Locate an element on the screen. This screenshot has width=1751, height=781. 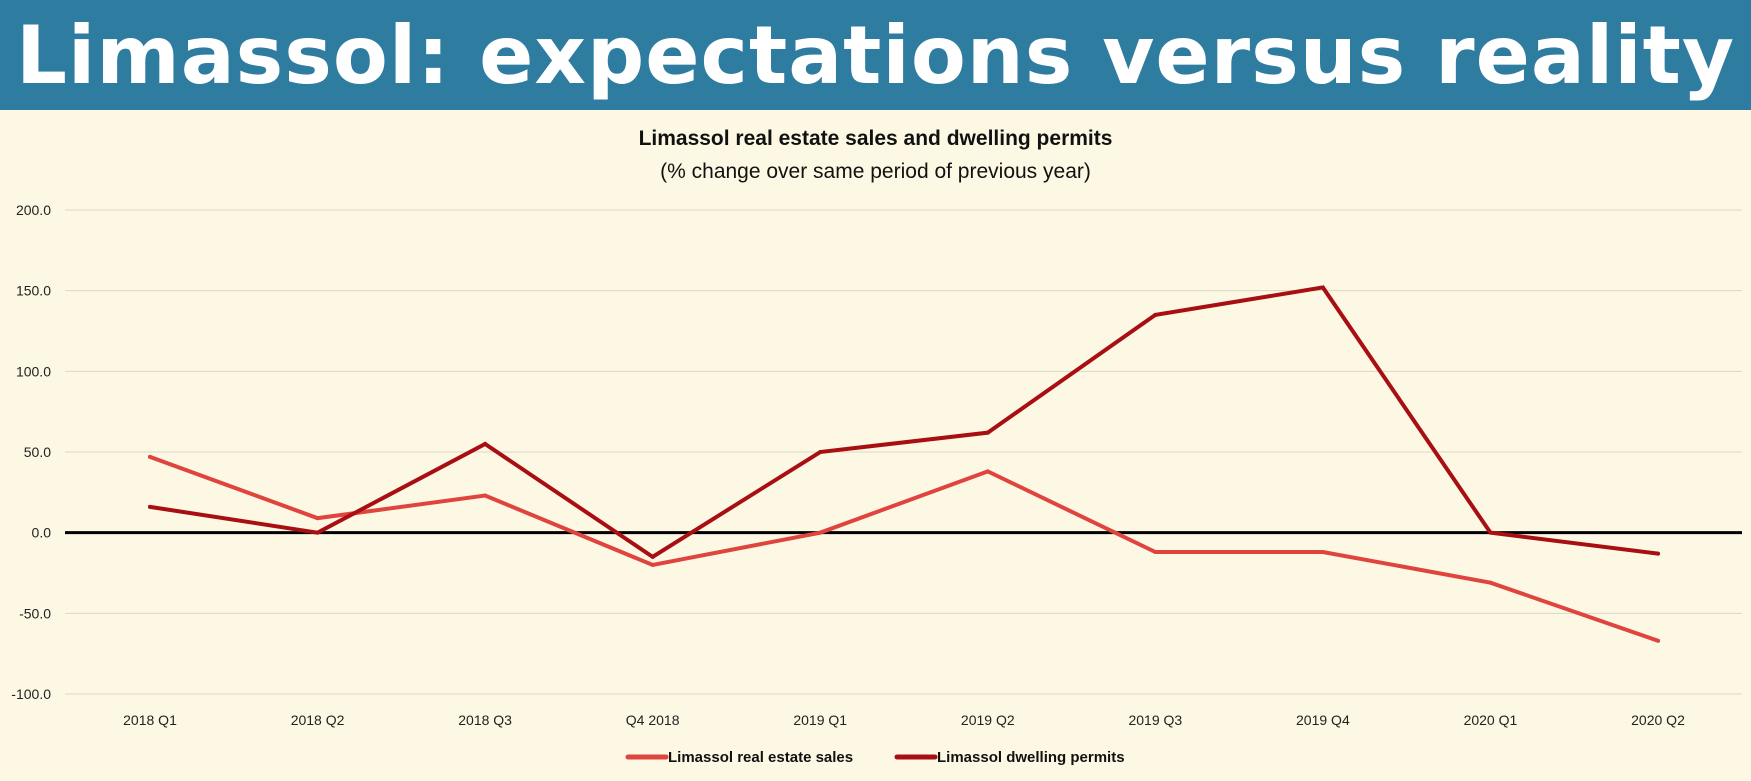
title-banner: Limassol: expectations versus reality is located at coordinates (875, 55).